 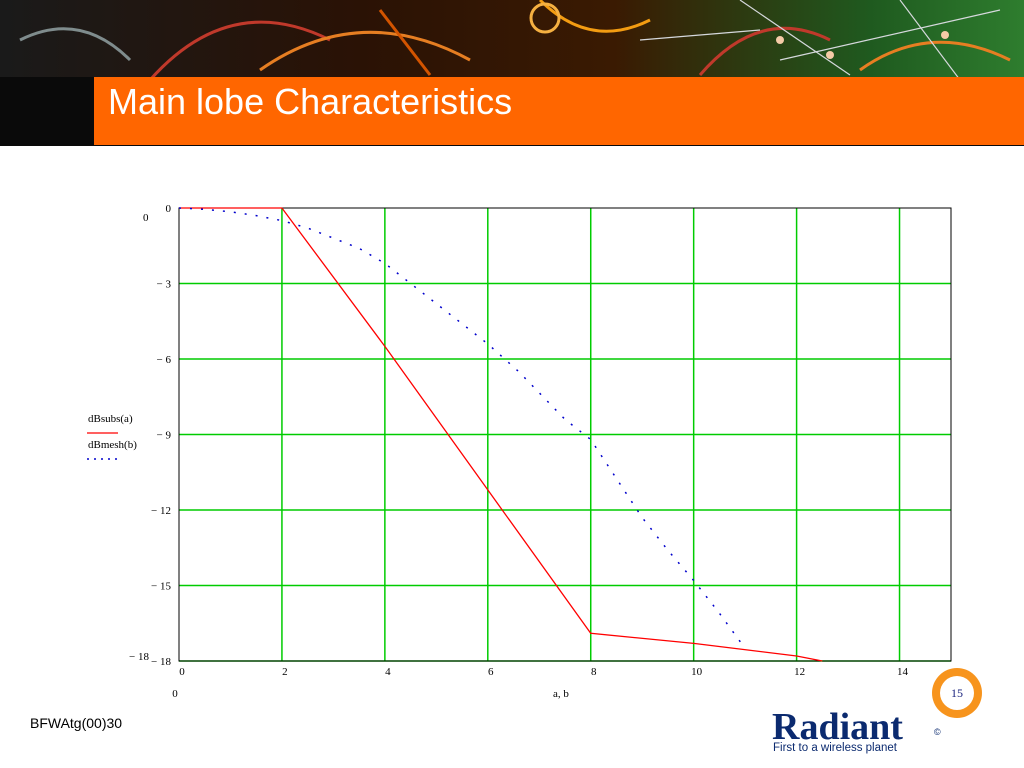 What do you see at coordinates (512, 40) in the screenshot?
I see `banner-artwork` at bounding box center [512, 40].